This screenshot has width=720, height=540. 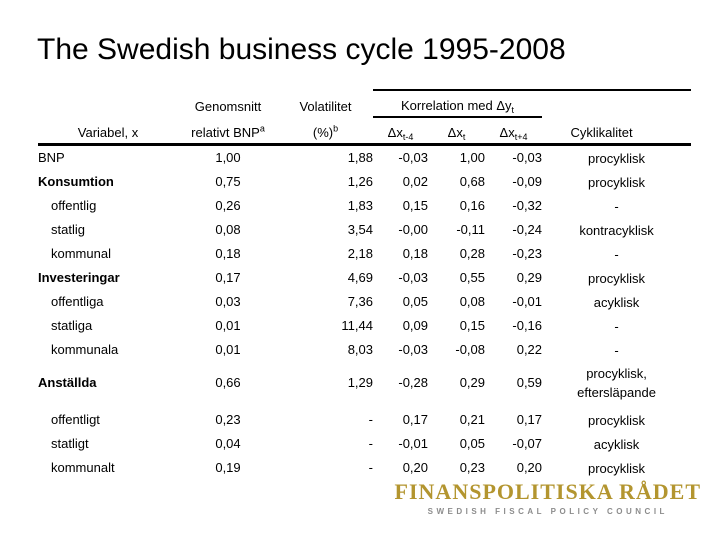 I want to click on cell-variabel: offentliga, so click(x=77, y=301).